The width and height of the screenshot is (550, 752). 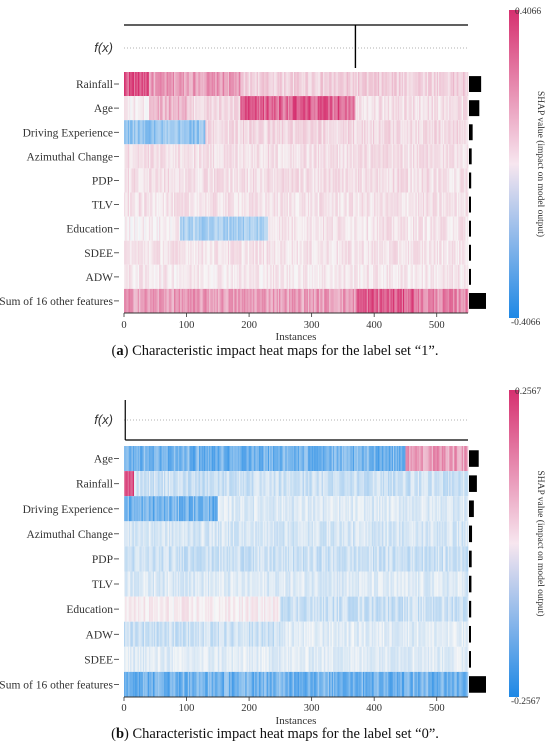 I want to click on heatmap-row, so click(x=296, y=156).